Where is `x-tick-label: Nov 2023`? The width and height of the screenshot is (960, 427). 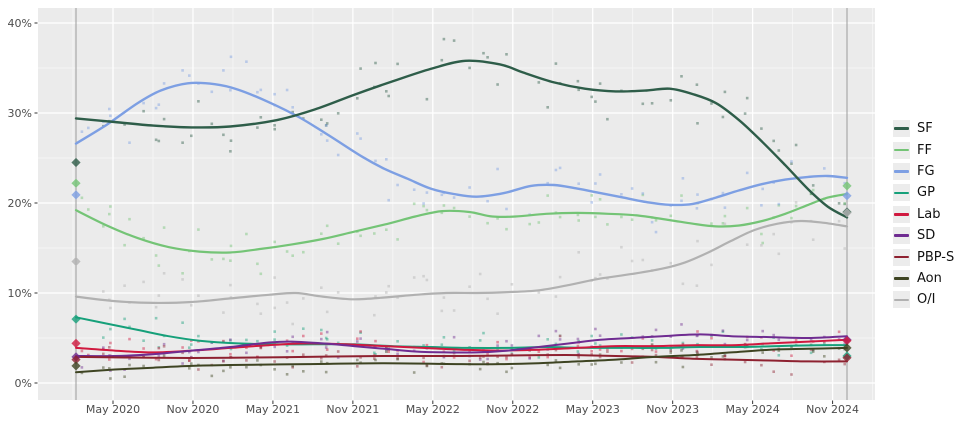 x-tick-label: Nov 2023 is located at coordinates (672, 409).